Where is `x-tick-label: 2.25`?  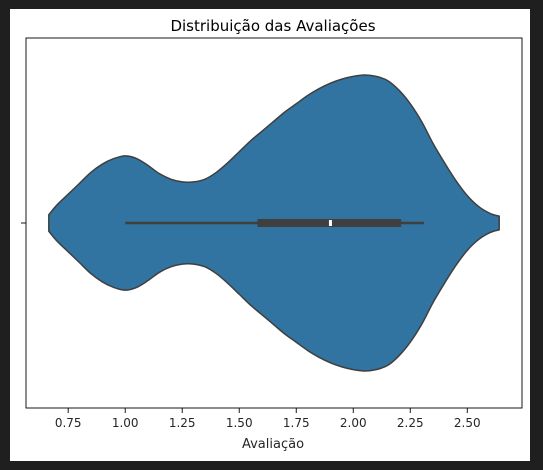 x-tick-label: 2.25 is located at coordinates (410, 423).